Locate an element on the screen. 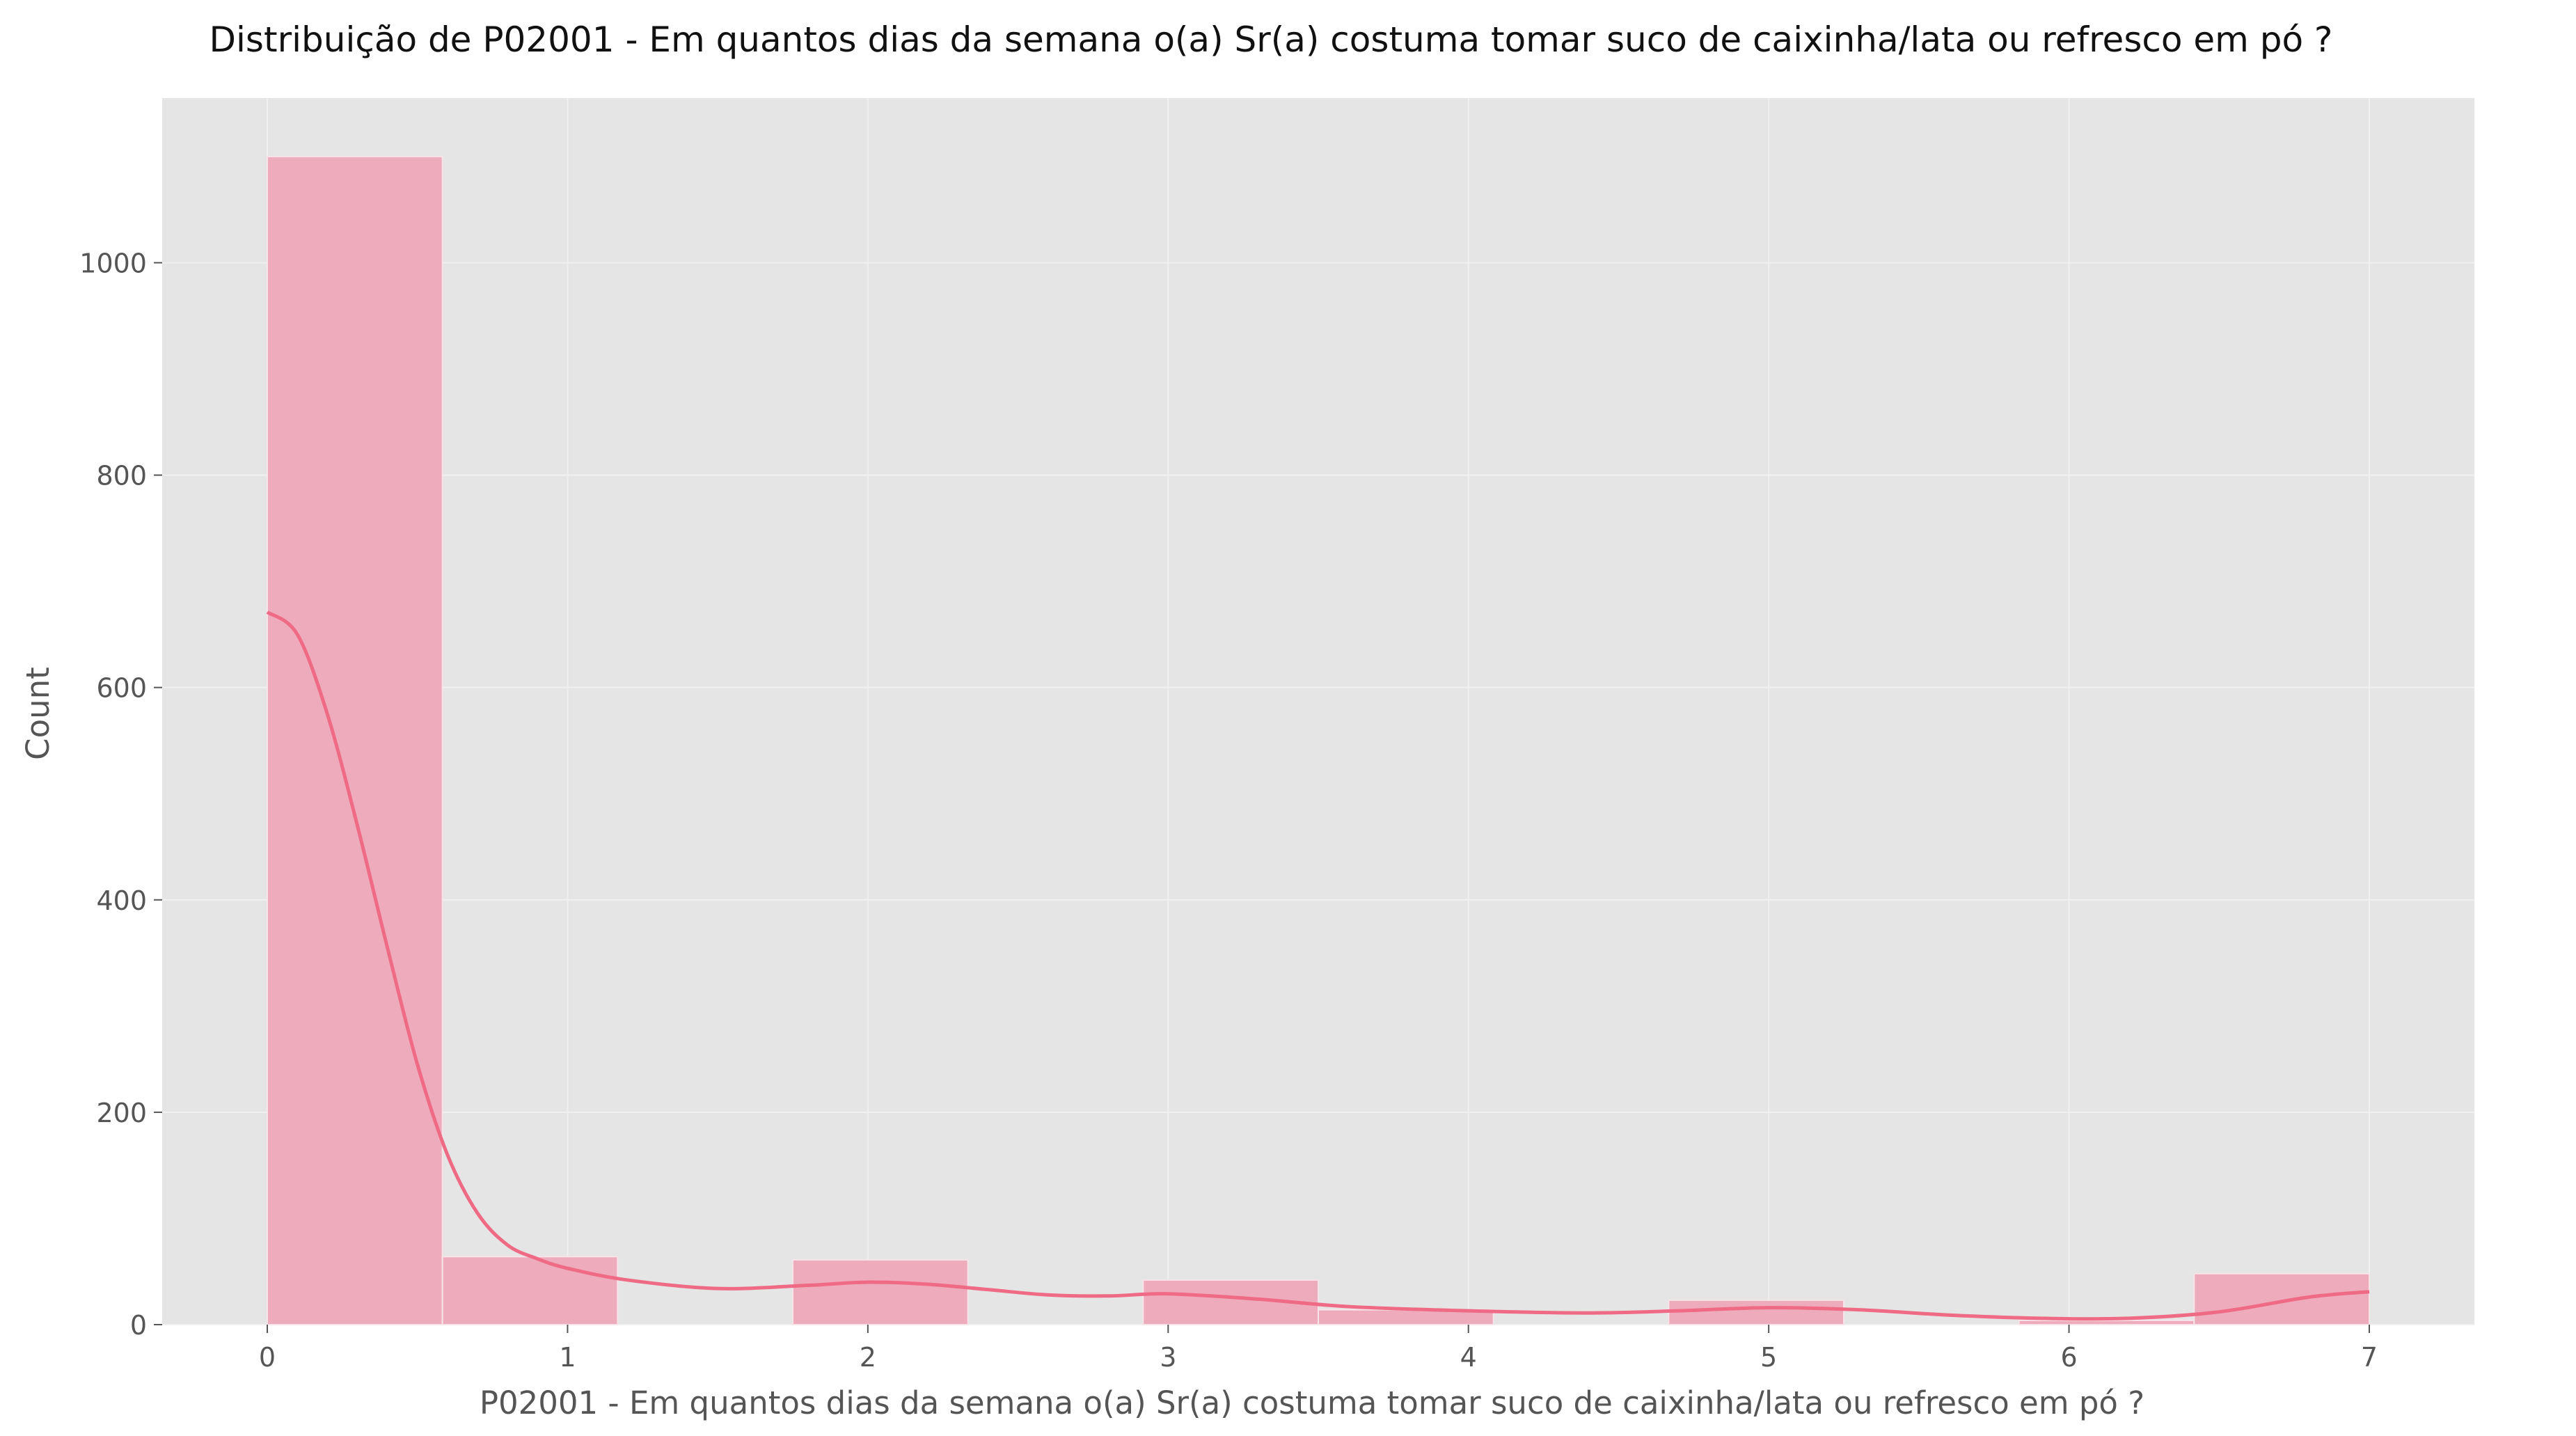  y-tick-label: 600 is located at coordinates (121, 689).